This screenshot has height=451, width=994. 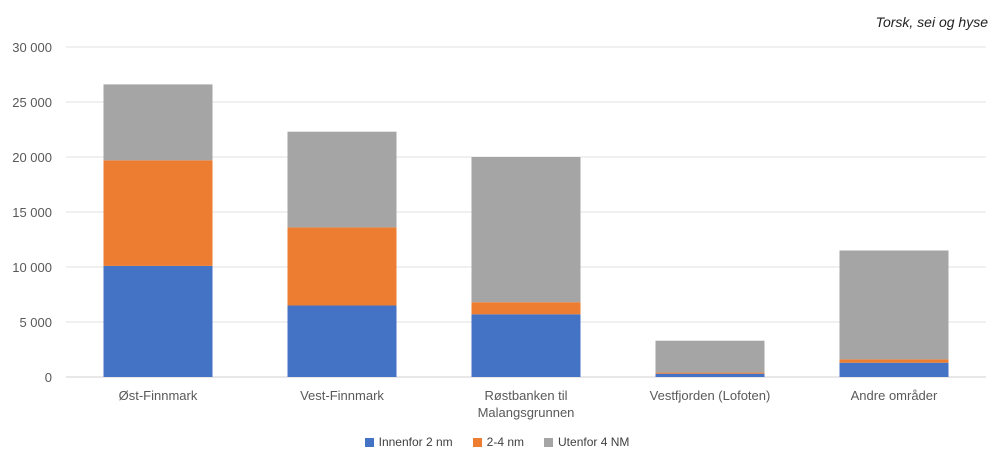 I want to click on y-tick-label: 5 000, so click(x=35, y=322).